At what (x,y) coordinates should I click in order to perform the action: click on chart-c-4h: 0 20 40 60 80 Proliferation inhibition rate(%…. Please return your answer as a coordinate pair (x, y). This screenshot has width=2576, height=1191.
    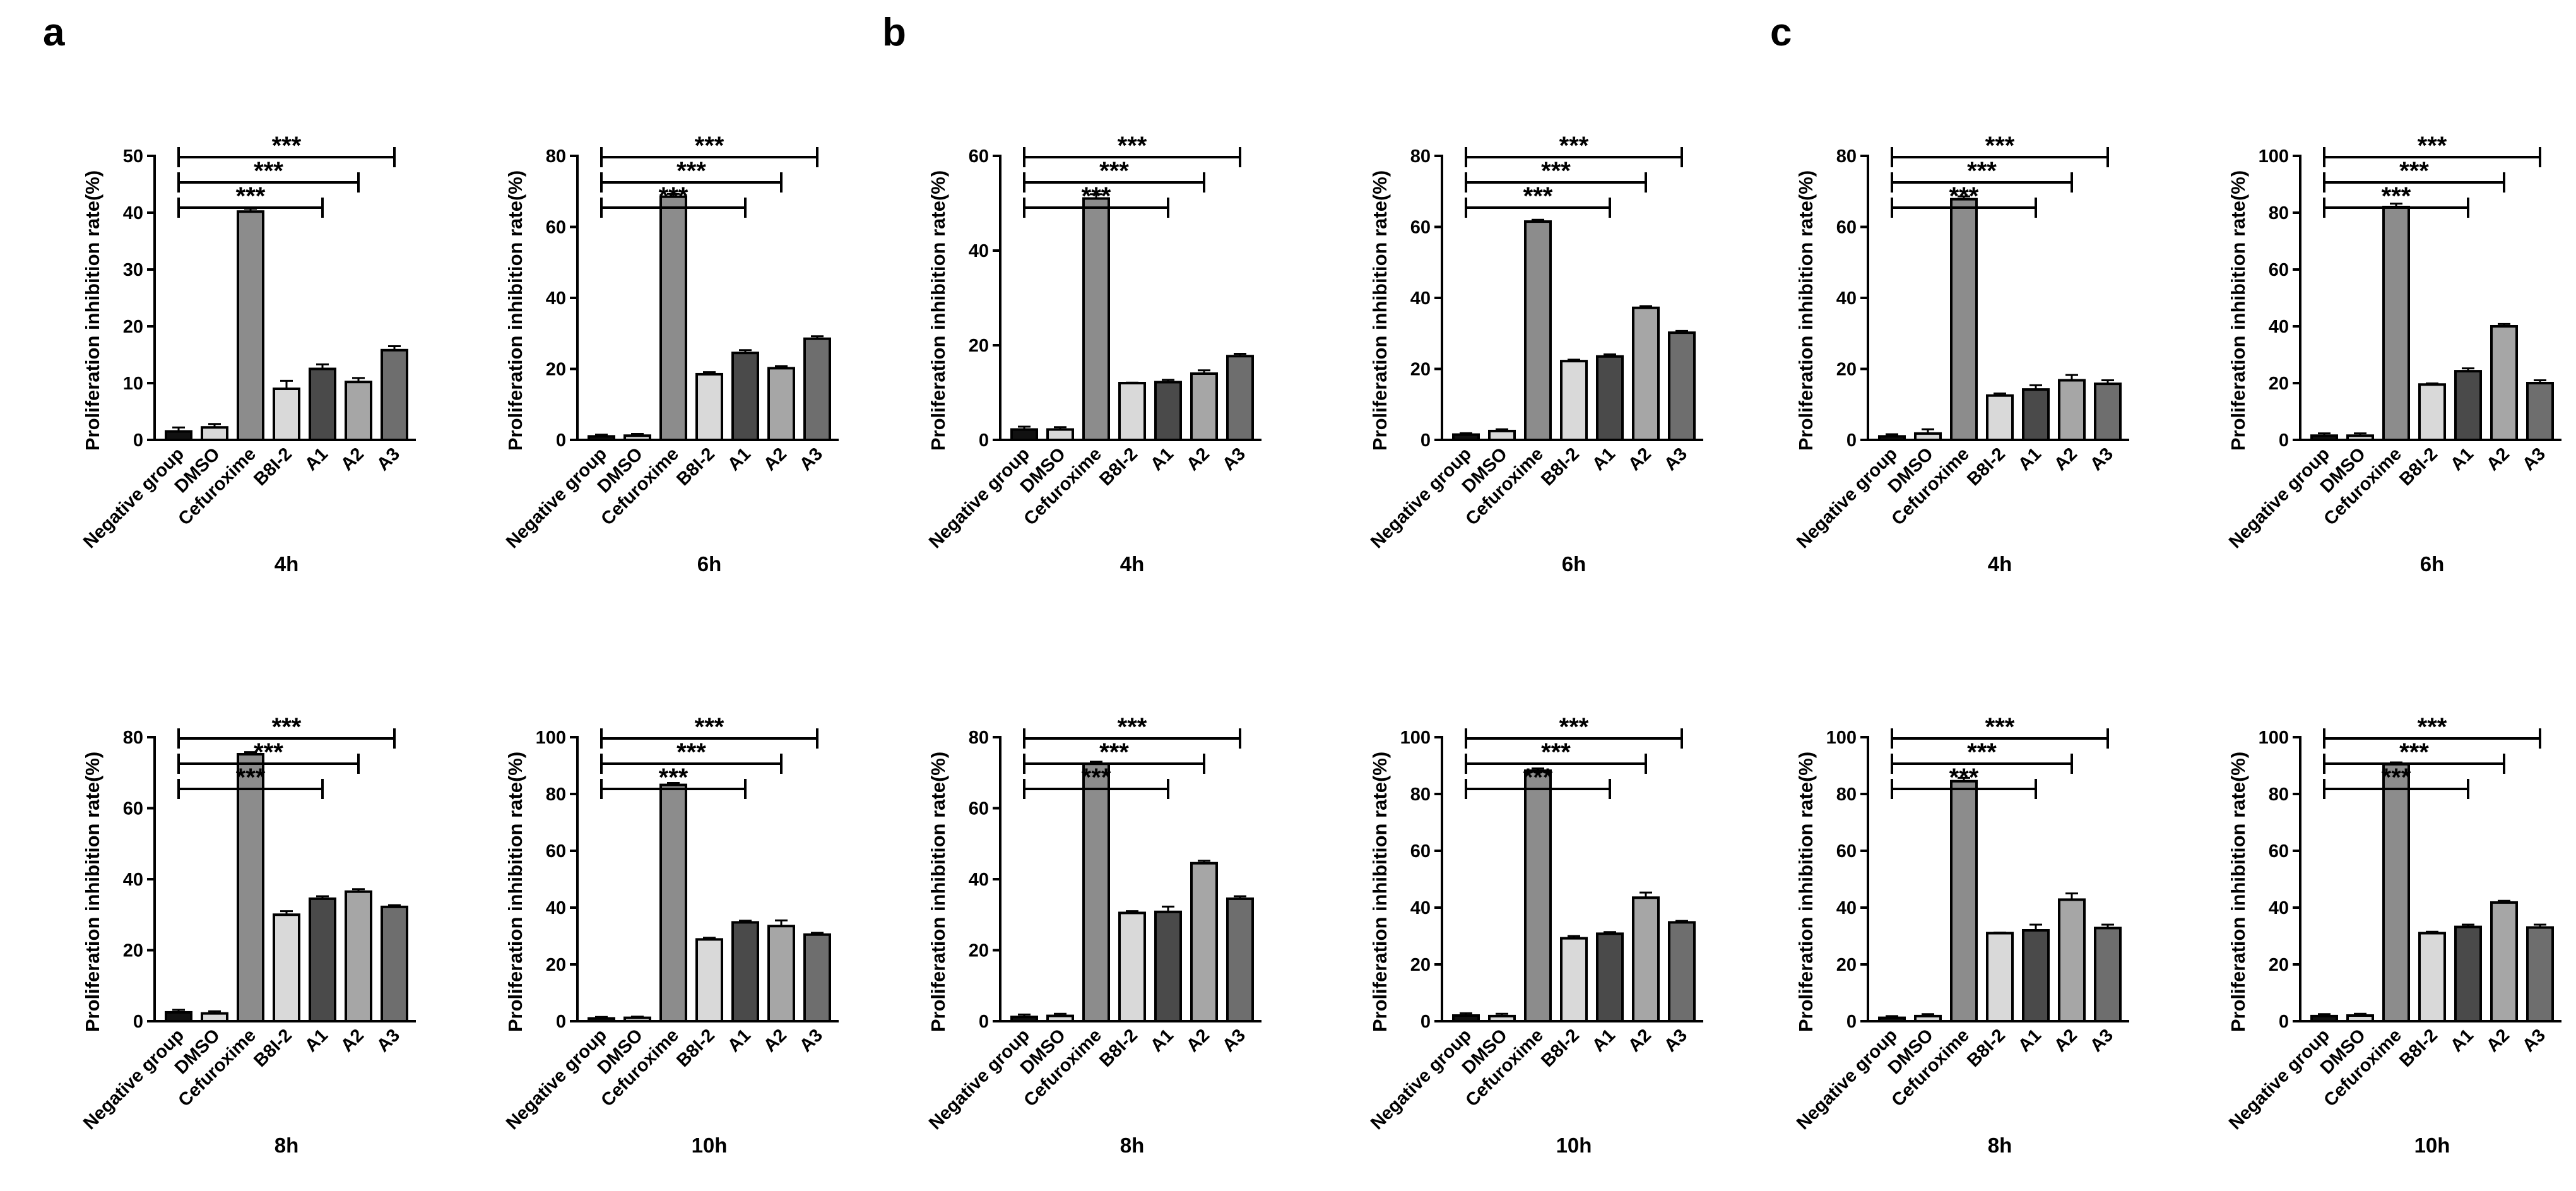
    Looking at the image, I should click on (1961, 354).